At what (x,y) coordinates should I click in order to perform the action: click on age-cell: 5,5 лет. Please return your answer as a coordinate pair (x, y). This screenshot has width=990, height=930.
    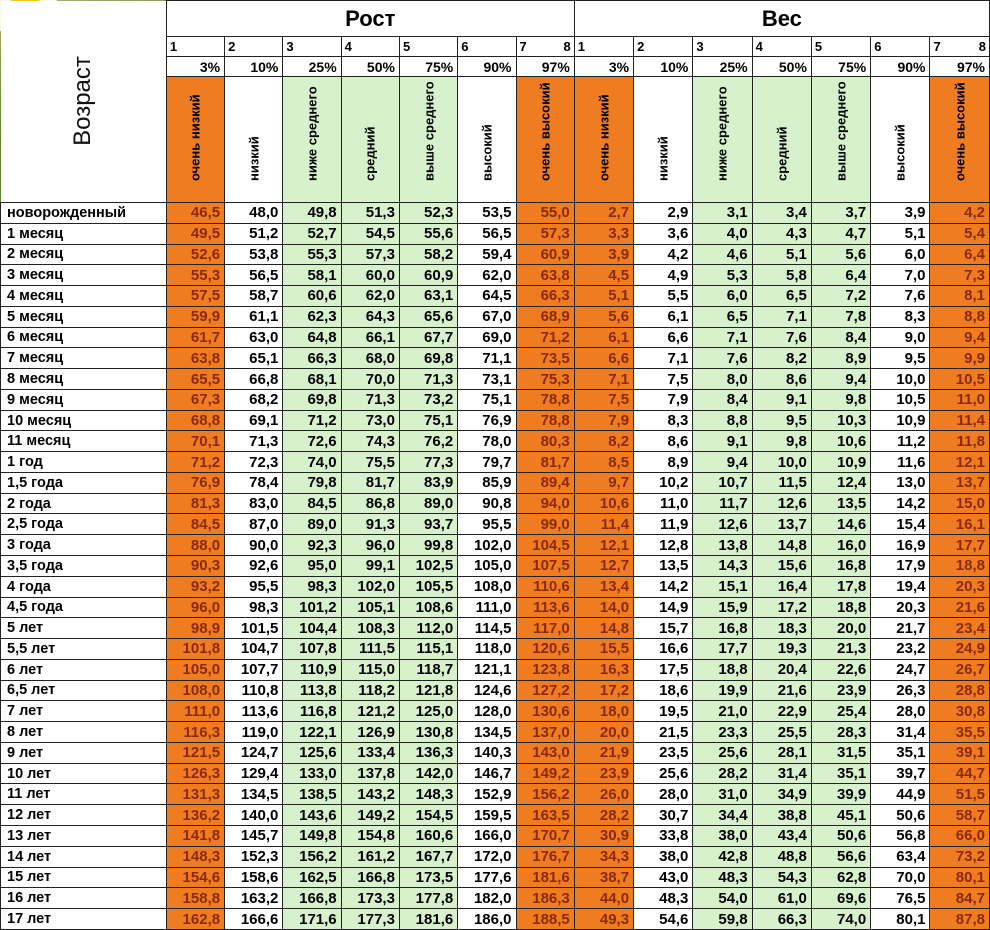
    Looking at the image, I should click on (83, 649).